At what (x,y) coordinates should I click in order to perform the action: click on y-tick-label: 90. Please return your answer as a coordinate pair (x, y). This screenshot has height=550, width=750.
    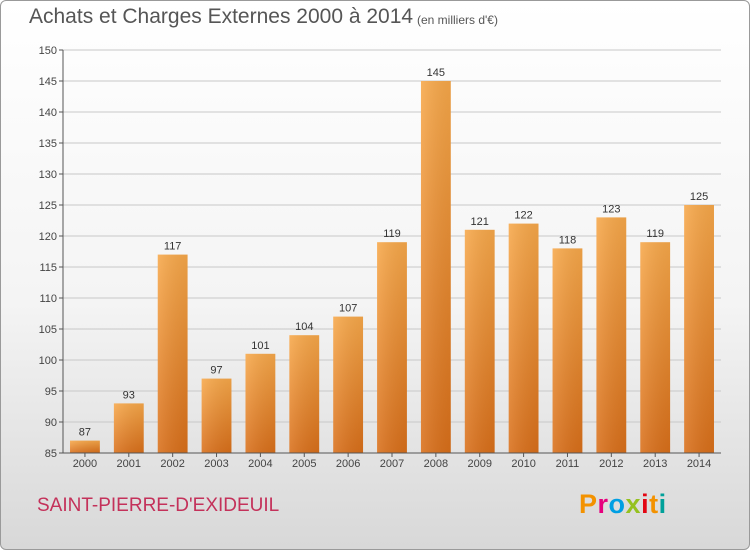
    Looking at the image, I should click on (51, 423).